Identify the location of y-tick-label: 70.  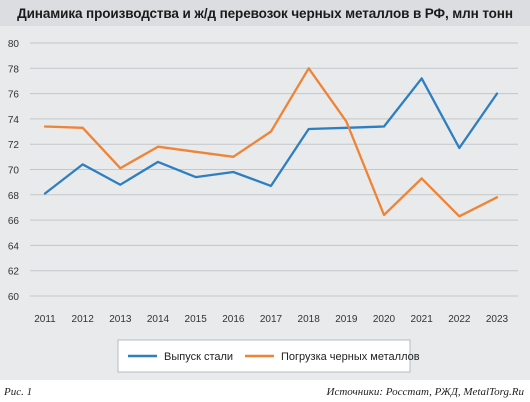
(14, 171).